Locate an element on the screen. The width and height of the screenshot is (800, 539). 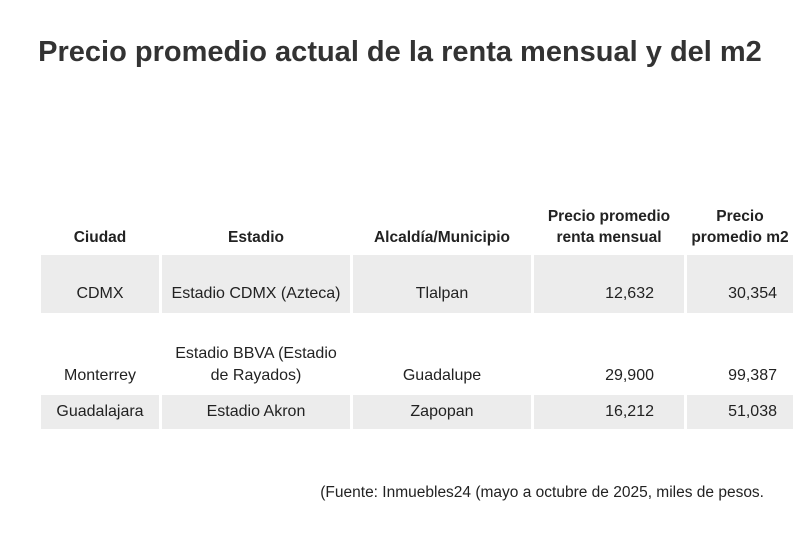
header-rent: Precio promedio renta mensual is located at coordinates (609, 227).